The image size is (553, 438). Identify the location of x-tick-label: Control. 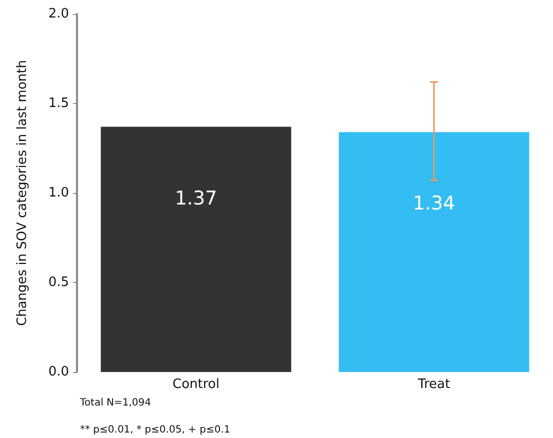
(196, 384).